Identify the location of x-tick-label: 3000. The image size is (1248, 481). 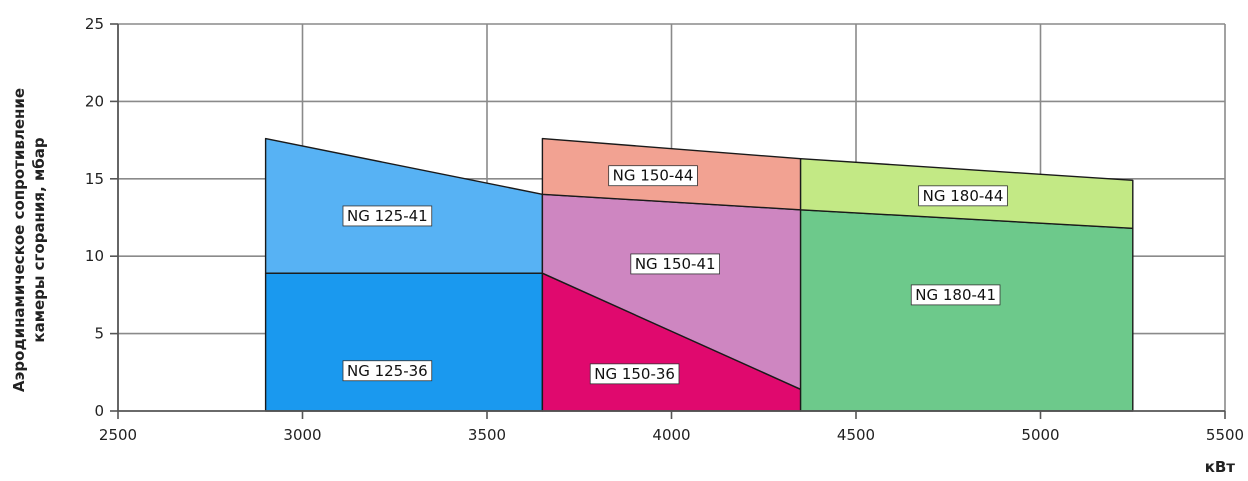
(302, 435).